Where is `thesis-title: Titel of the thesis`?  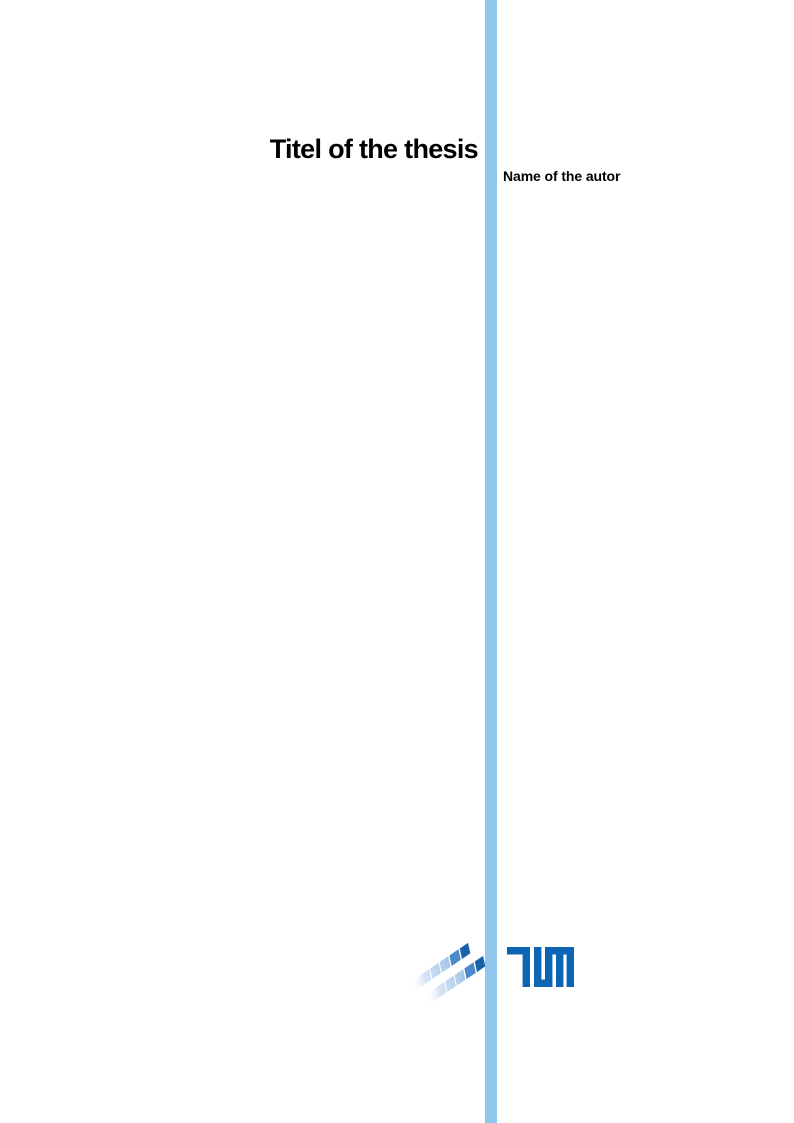
thesis-title: Titel of the thesis is located at coordinates (374, 149).